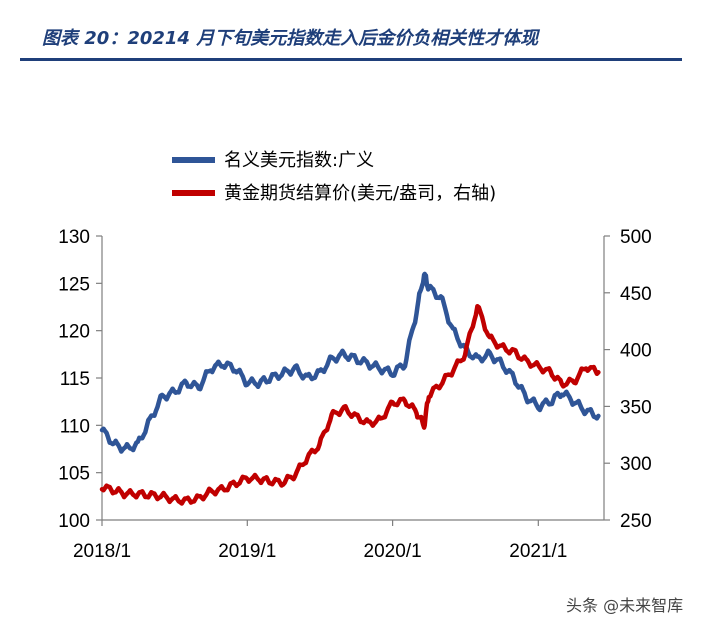 This screenshot has height=629, width=709. I want to click on left-tick-label: 130, so click(74, 237).